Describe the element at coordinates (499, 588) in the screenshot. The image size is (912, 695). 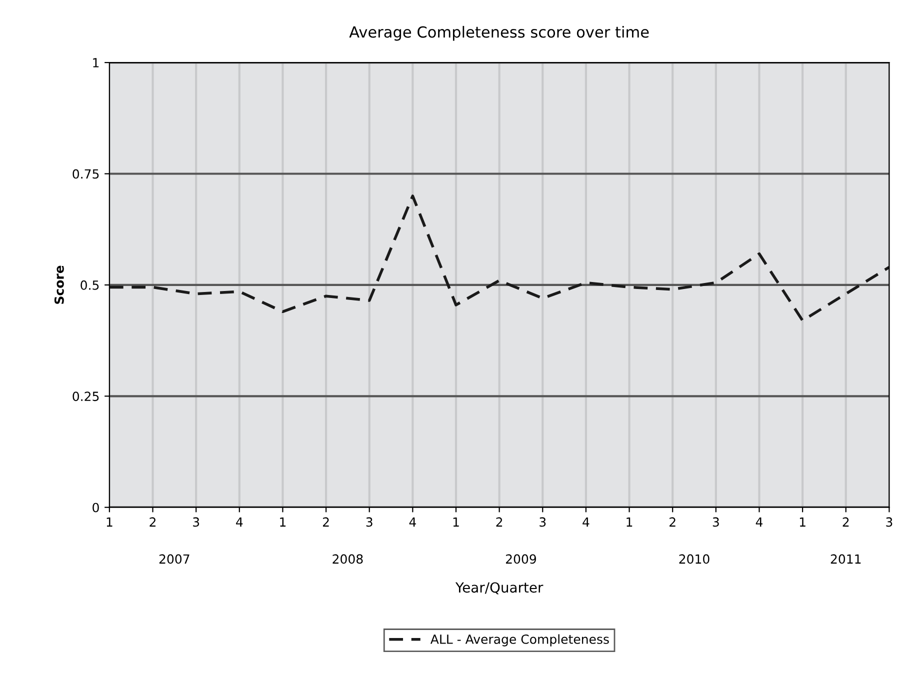
I see `x-axis-title: Year/Quarter` at that location.